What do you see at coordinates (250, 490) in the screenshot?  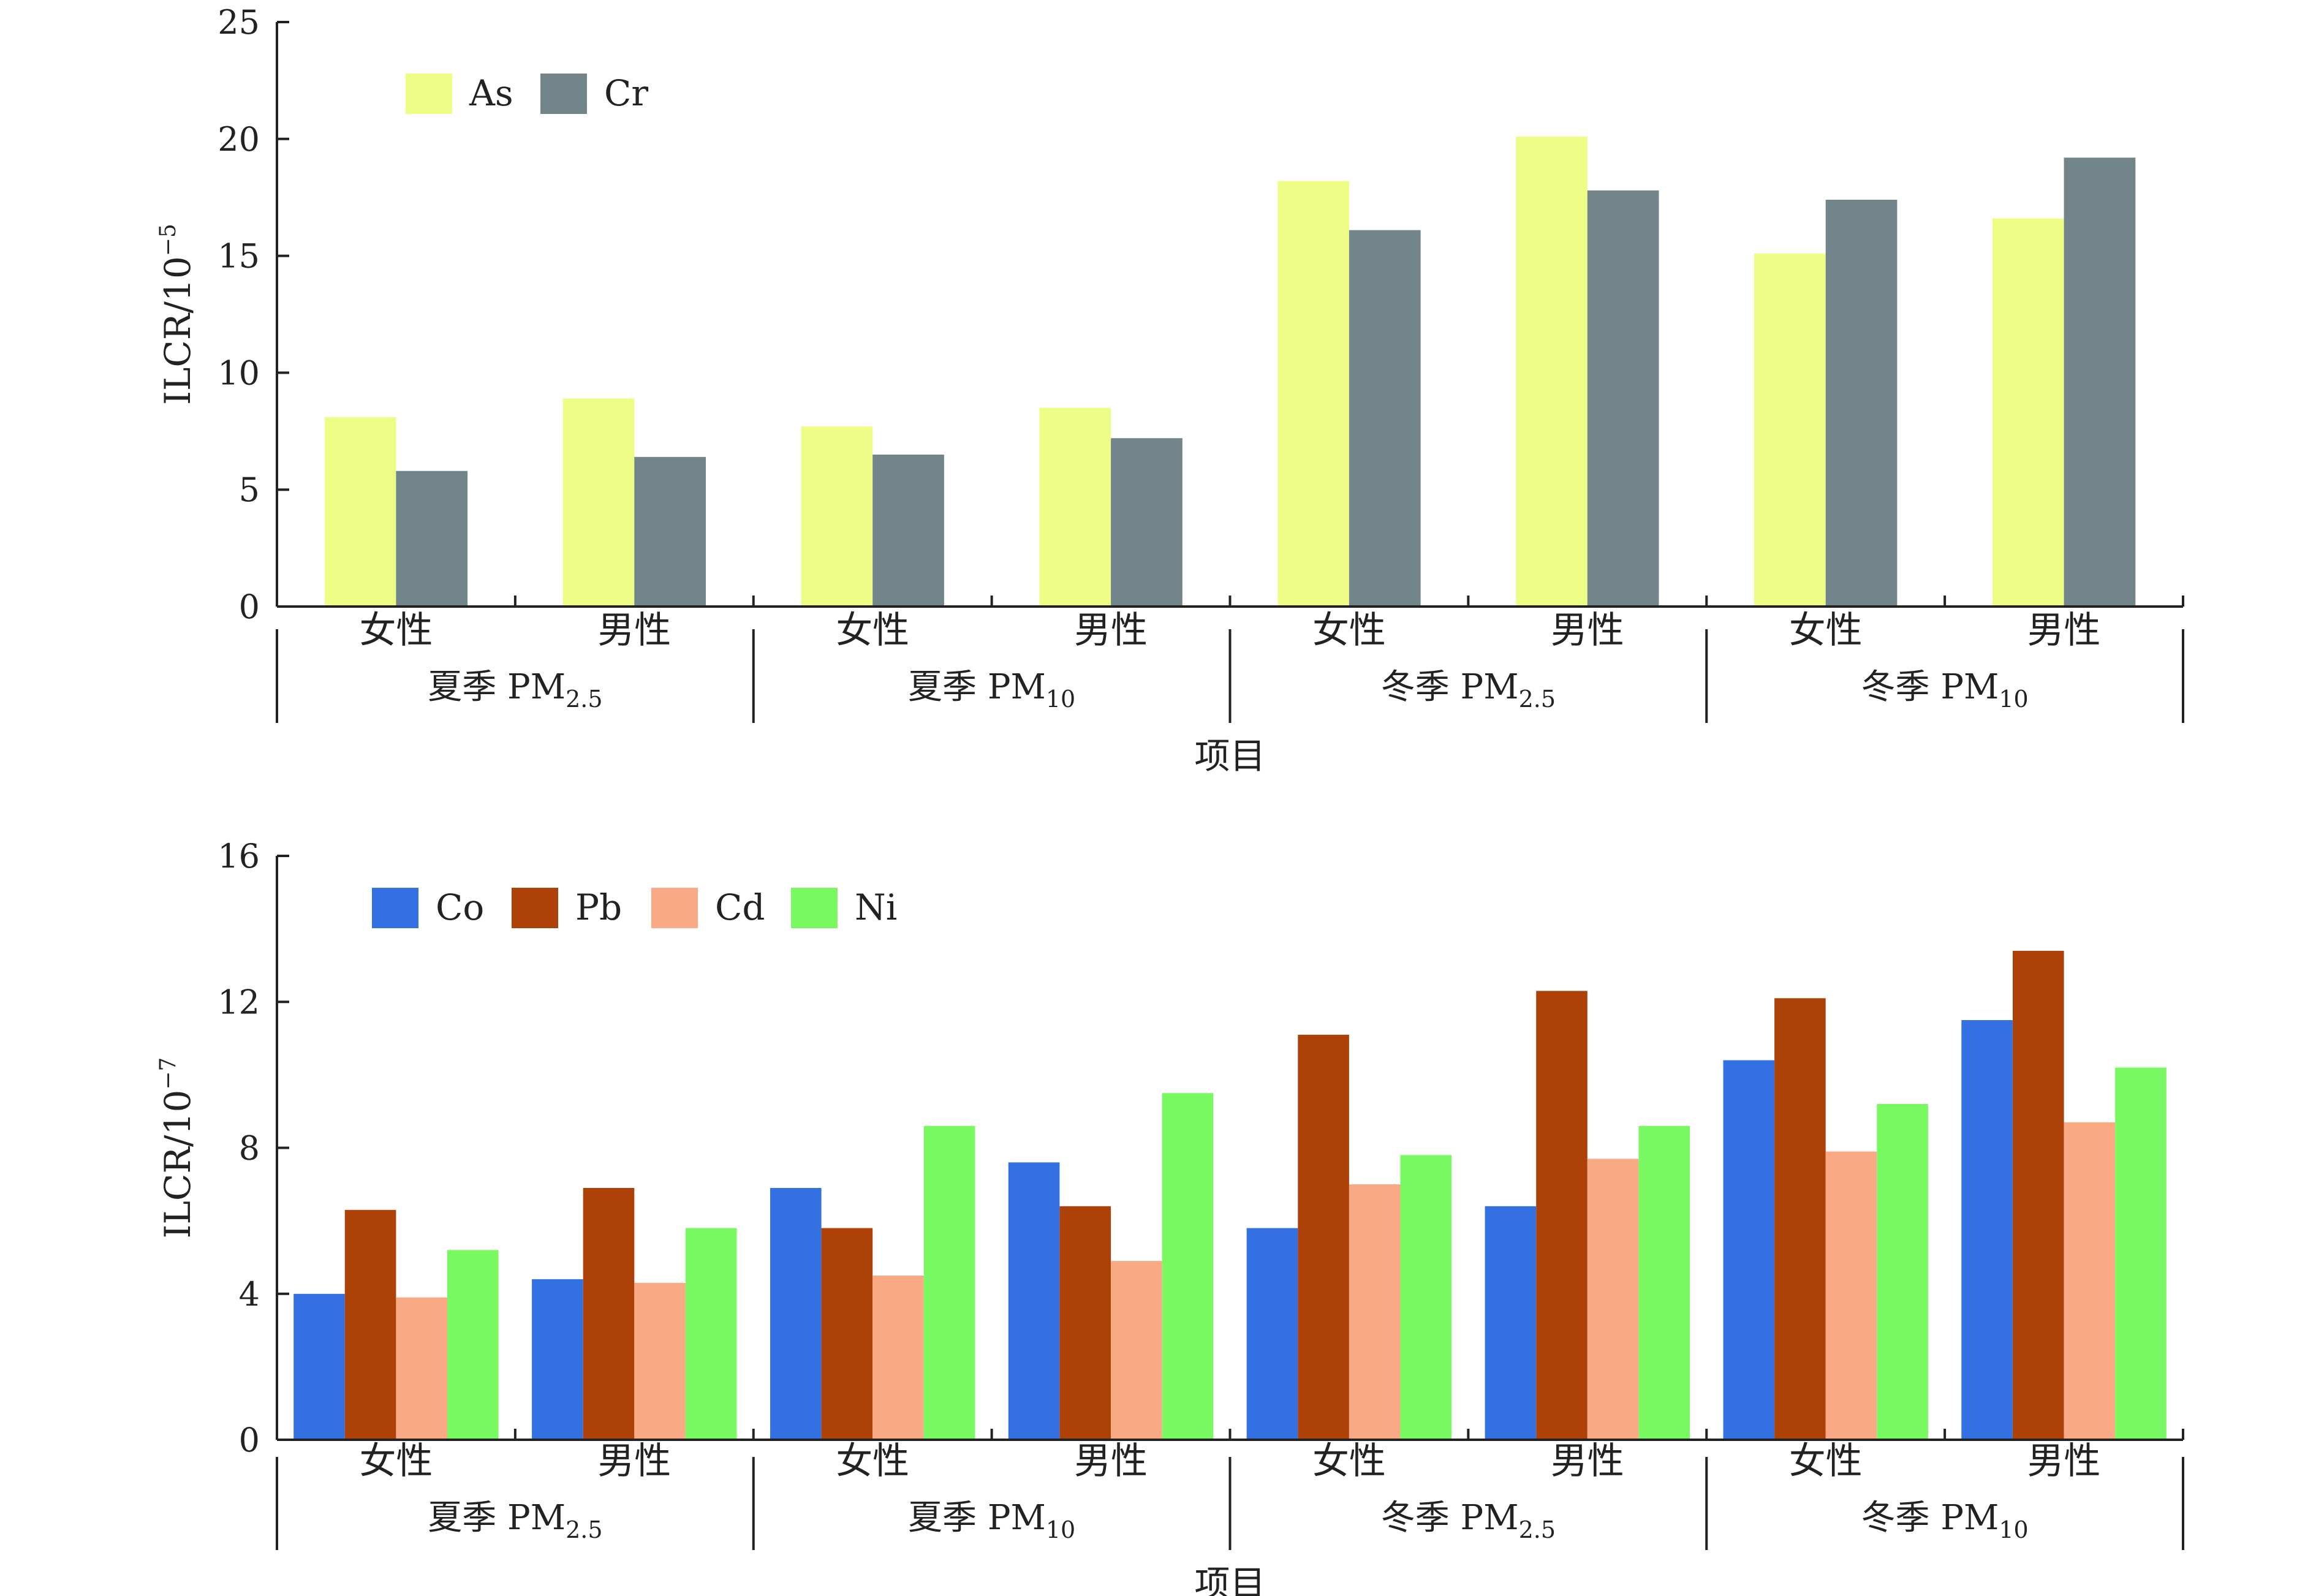 I see `y-tick-label: 5` at bounding box center [250, 490].